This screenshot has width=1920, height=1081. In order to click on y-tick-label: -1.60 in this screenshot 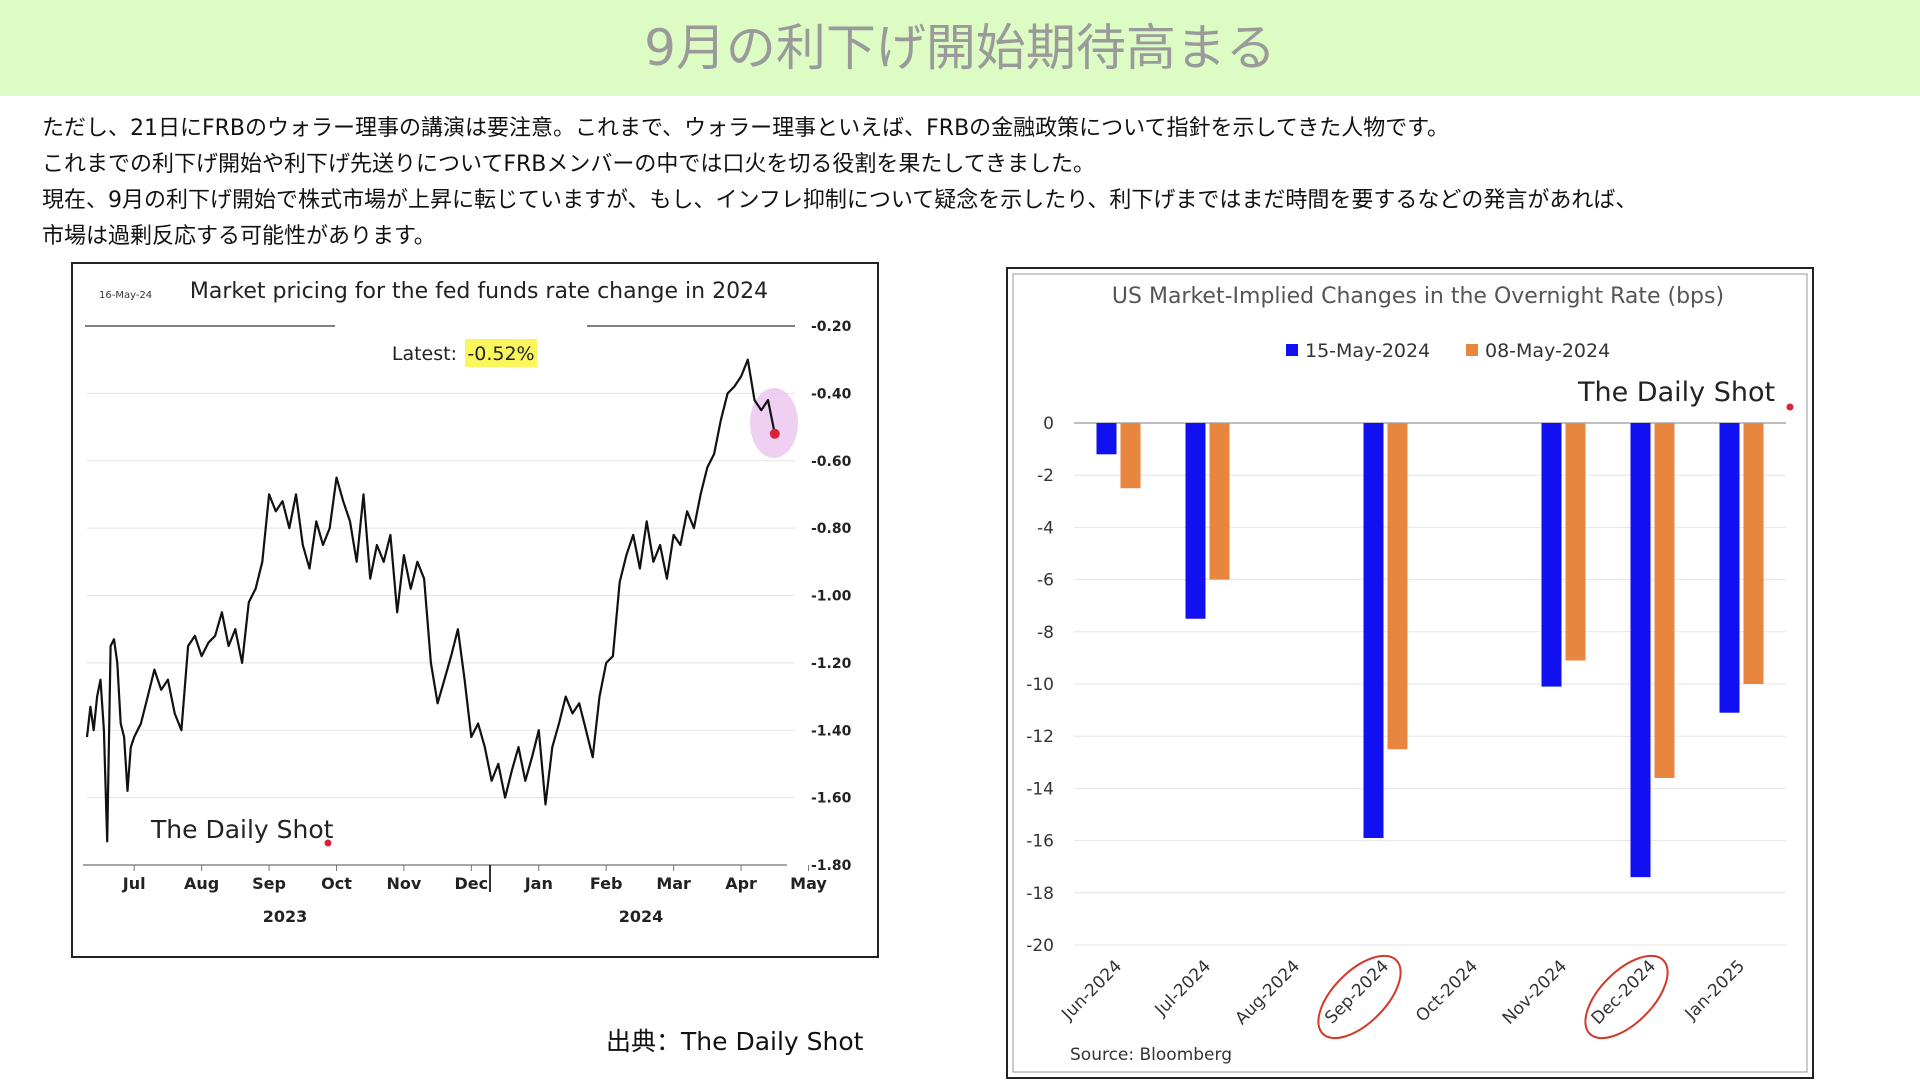, I will do `click(831, 799)`.